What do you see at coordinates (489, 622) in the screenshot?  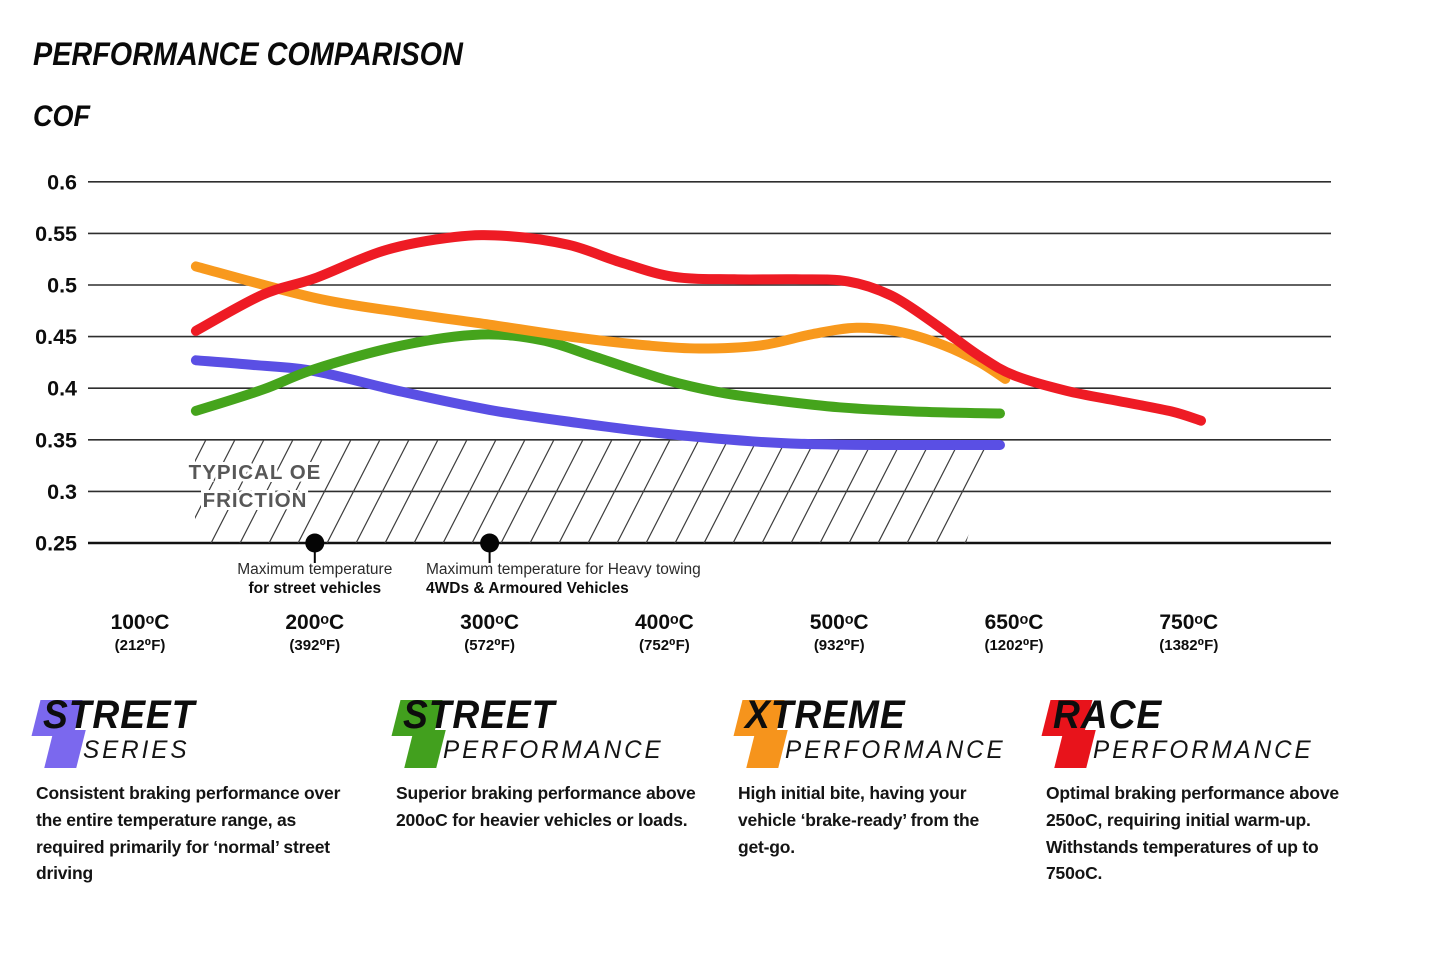 I see `x-tick-celsius: 300ᵒC` at bounding box center [489, 622].